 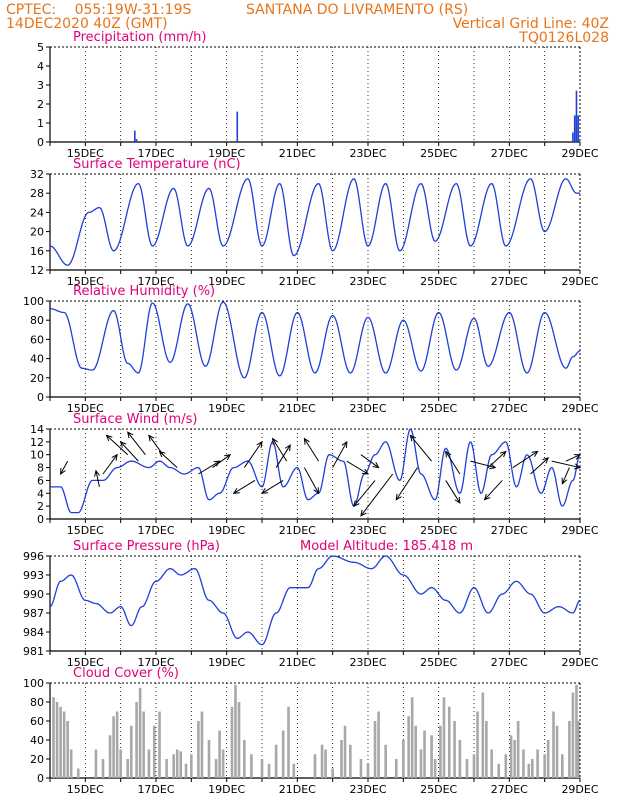 I want to click on grid-note: Vertical Grid Line: 40Z, so click(x=530, y=24).